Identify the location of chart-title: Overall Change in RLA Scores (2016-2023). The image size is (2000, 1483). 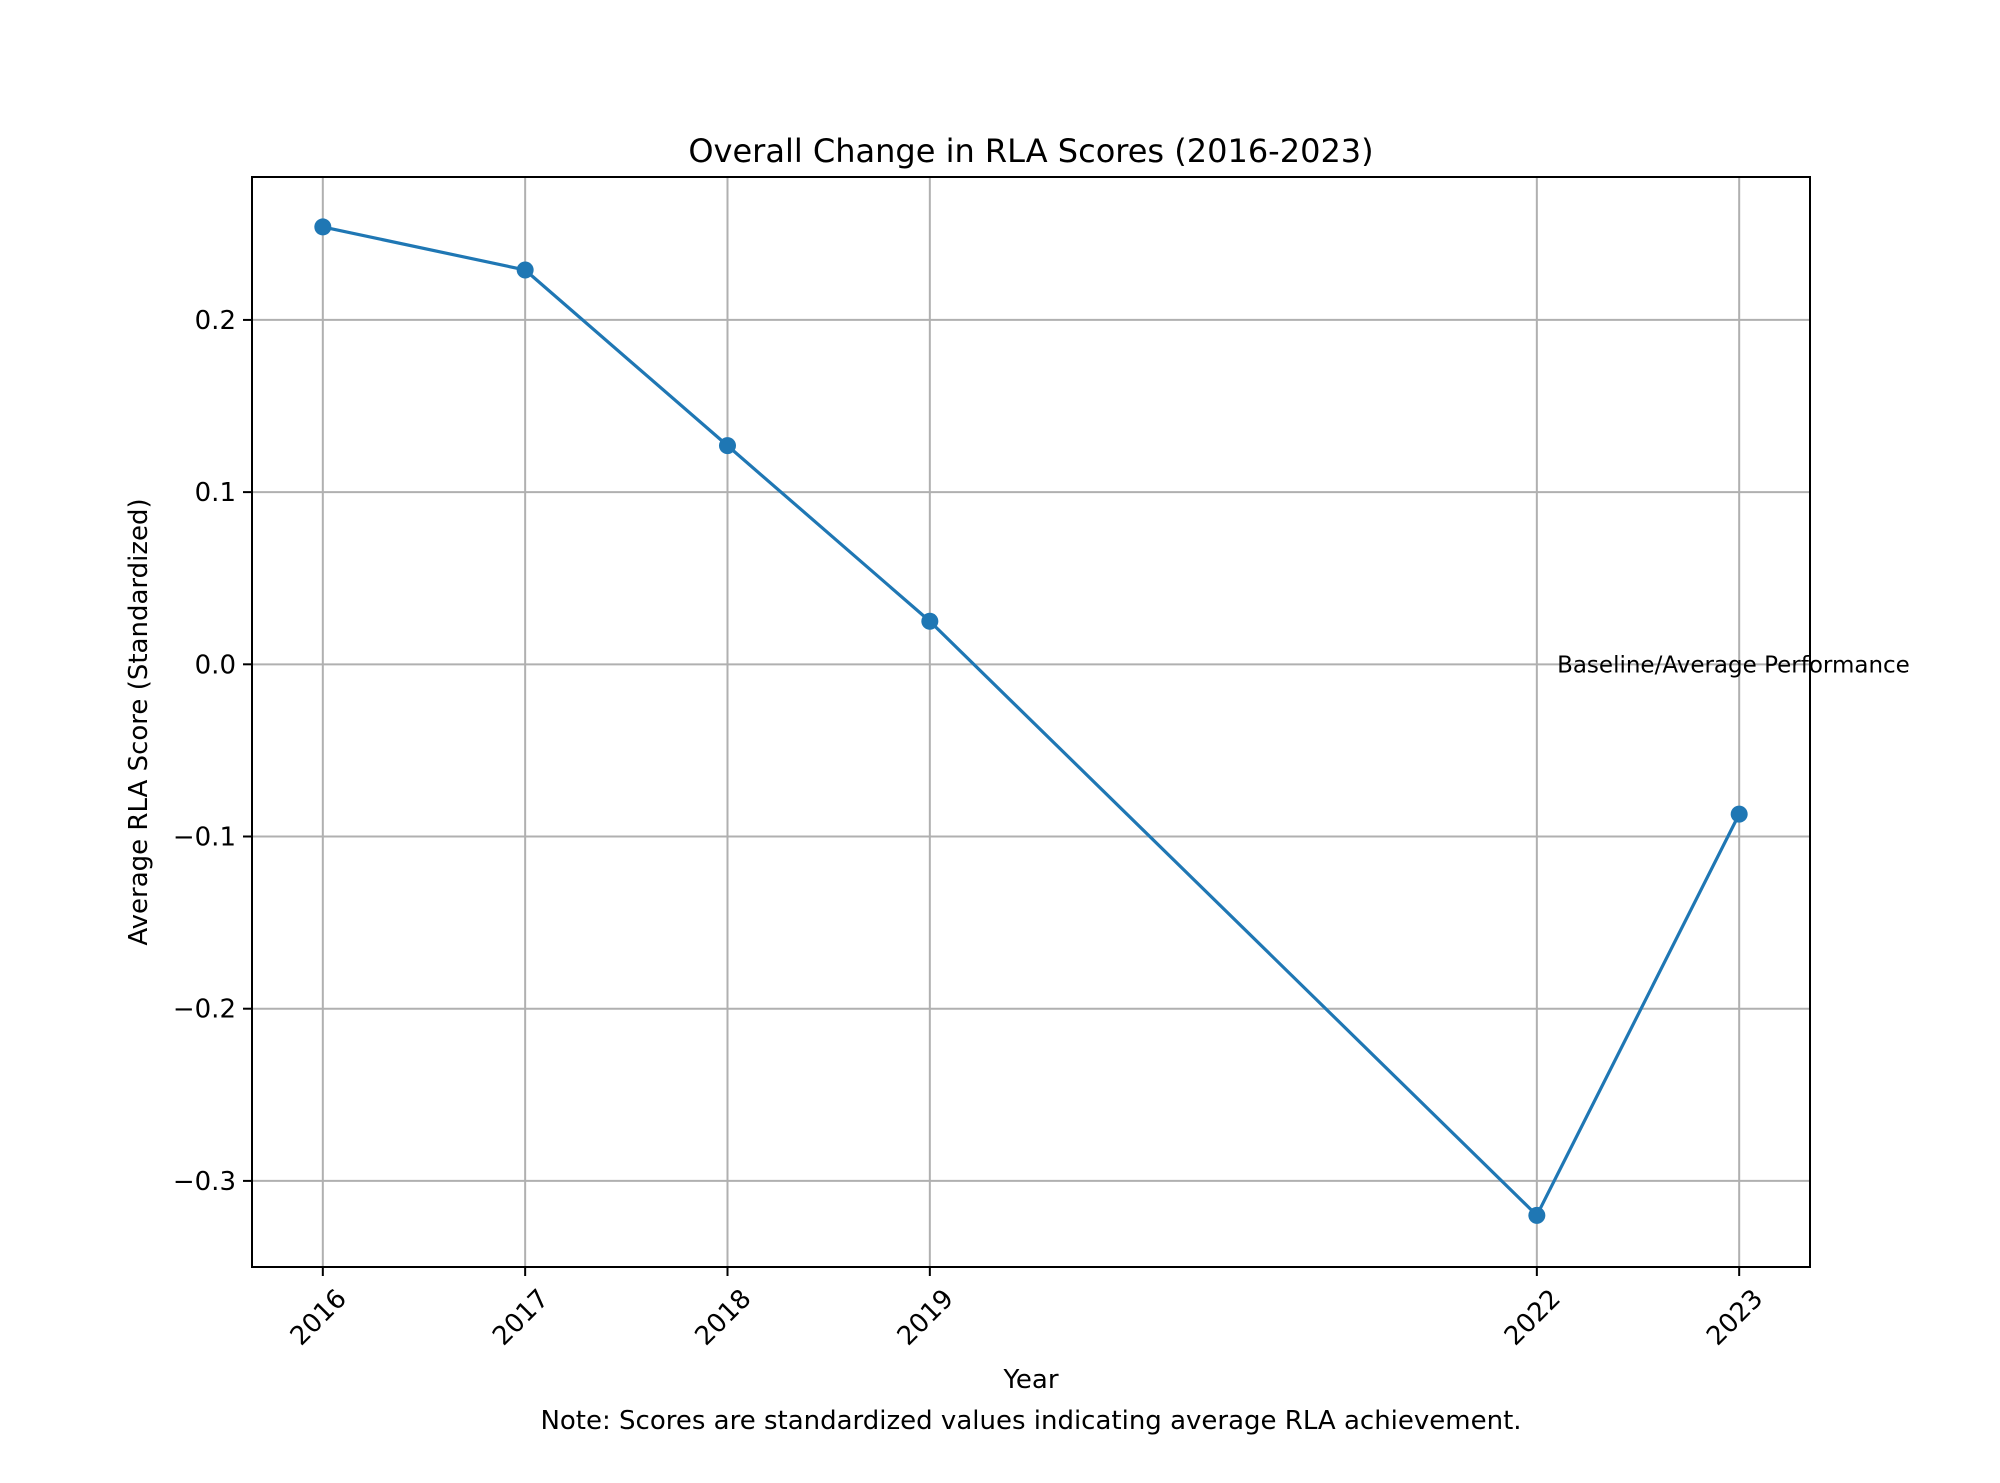
(1030, 151).